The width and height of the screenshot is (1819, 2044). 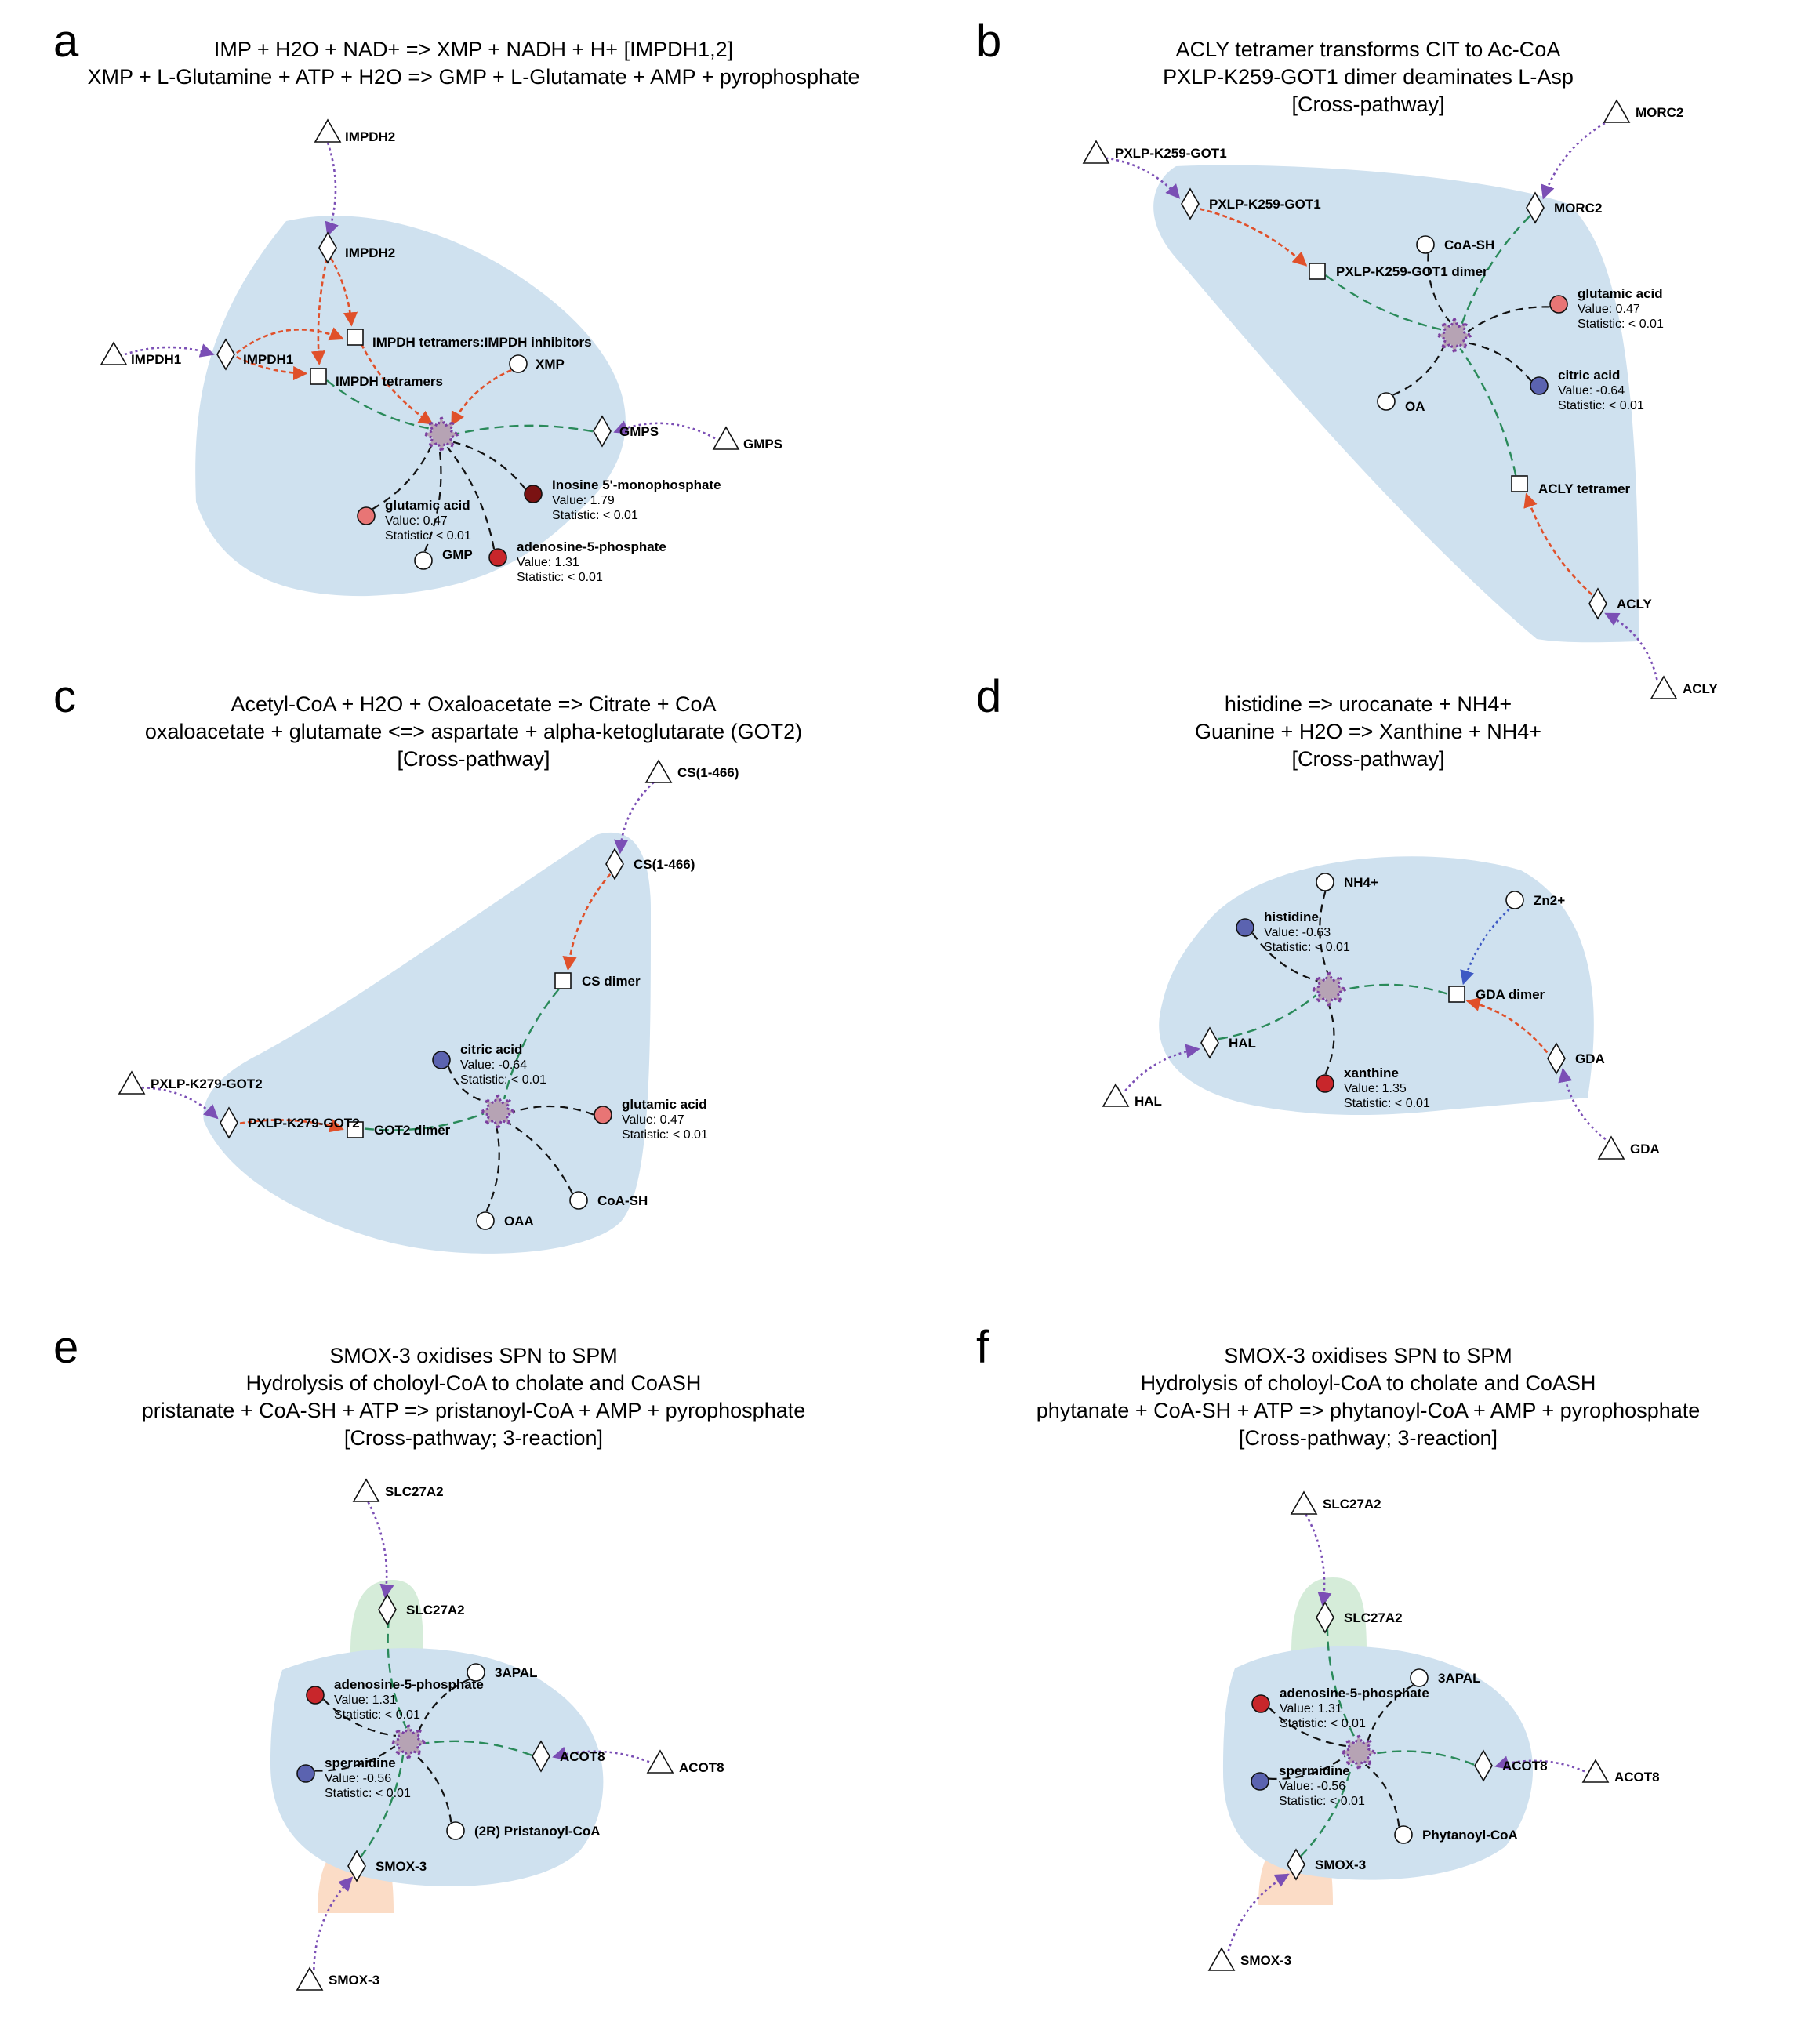 What do you see at coordinates (1469, 245) in the screenshot?
I see `node-label: CoA-SH` at bounding box center [1469, 245].